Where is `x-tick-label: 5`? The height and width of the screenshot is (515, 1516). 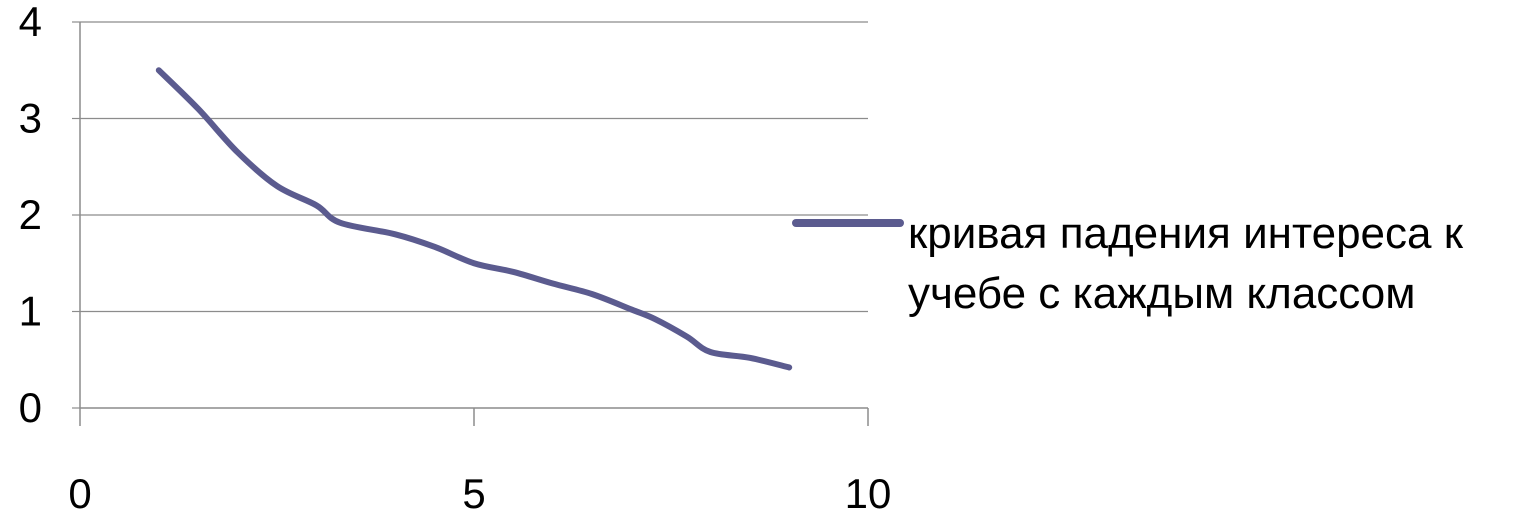
x-tick-label: 5 is located at coordinates (473, 490).